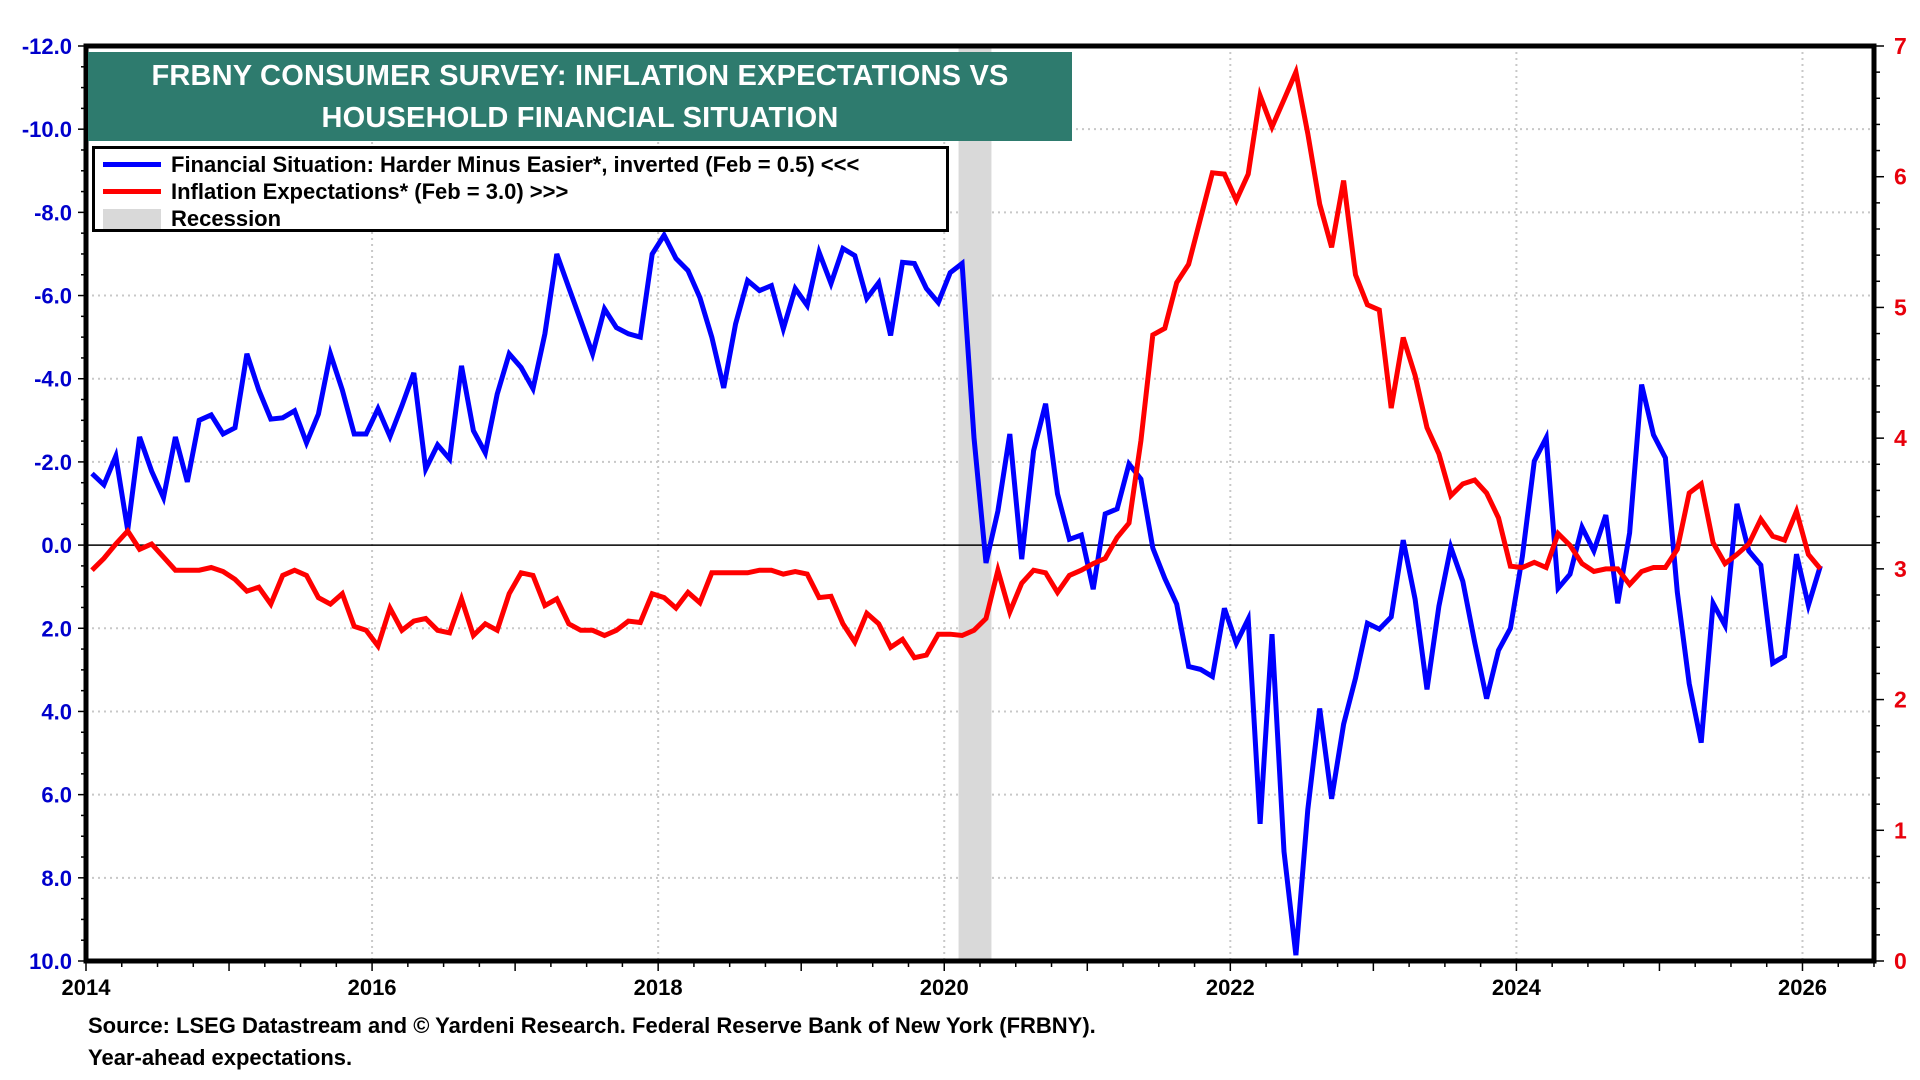 The height and width of the screenshot is (1080, 1920). What do you see at coordinates (1890, 503) in the screenshot?
I see `right-axis: 0 1 2 3 4 5 6 7` at bounding box center [1890, 503].